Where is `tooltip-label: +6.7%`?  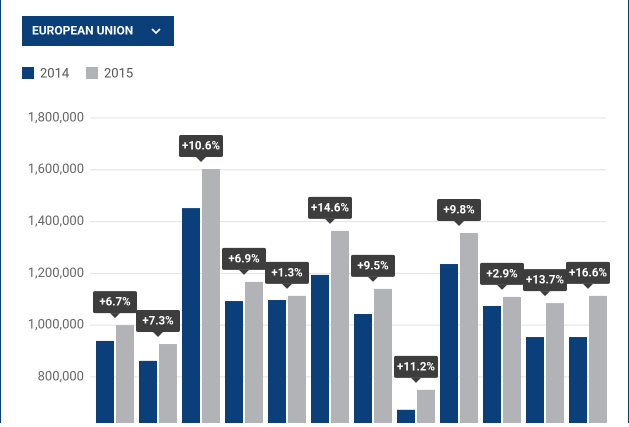
tooltip-label: +6.7% is located at coordinates (114, 302).